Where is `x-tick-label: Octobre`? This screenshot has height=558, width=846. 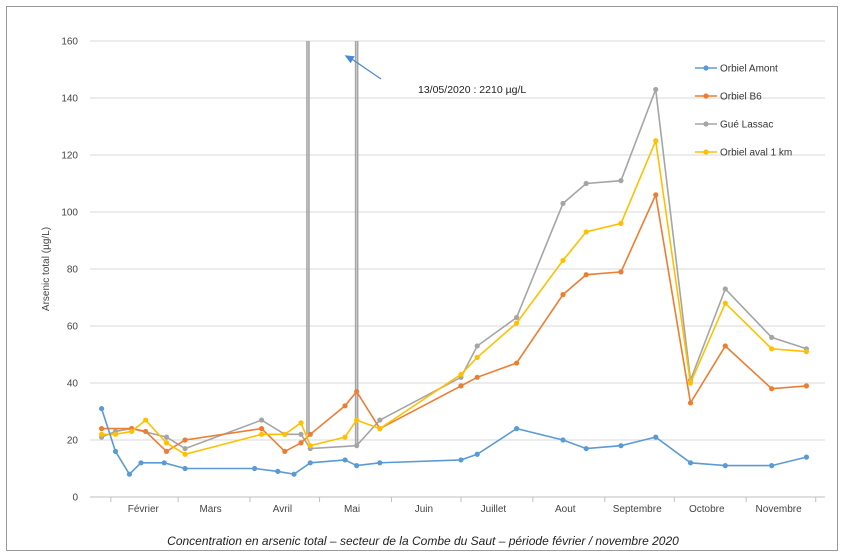 x-tick-label: Octobre is located at coordinates (707, 509).